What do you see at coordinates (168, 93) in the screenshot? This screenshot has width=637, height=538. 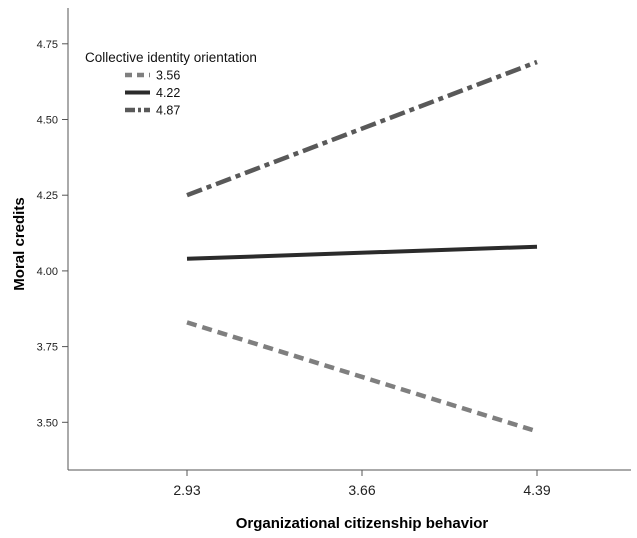 I see `legend-label: 4.22` at bounding box center [168, 93].